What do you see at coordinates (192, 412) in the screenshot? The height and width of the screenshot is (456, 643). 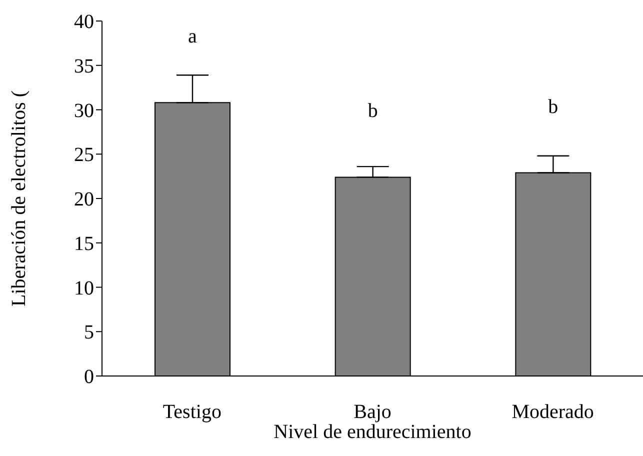 I see `x-tick-label: Testigo` at bounding box center [192, 412].